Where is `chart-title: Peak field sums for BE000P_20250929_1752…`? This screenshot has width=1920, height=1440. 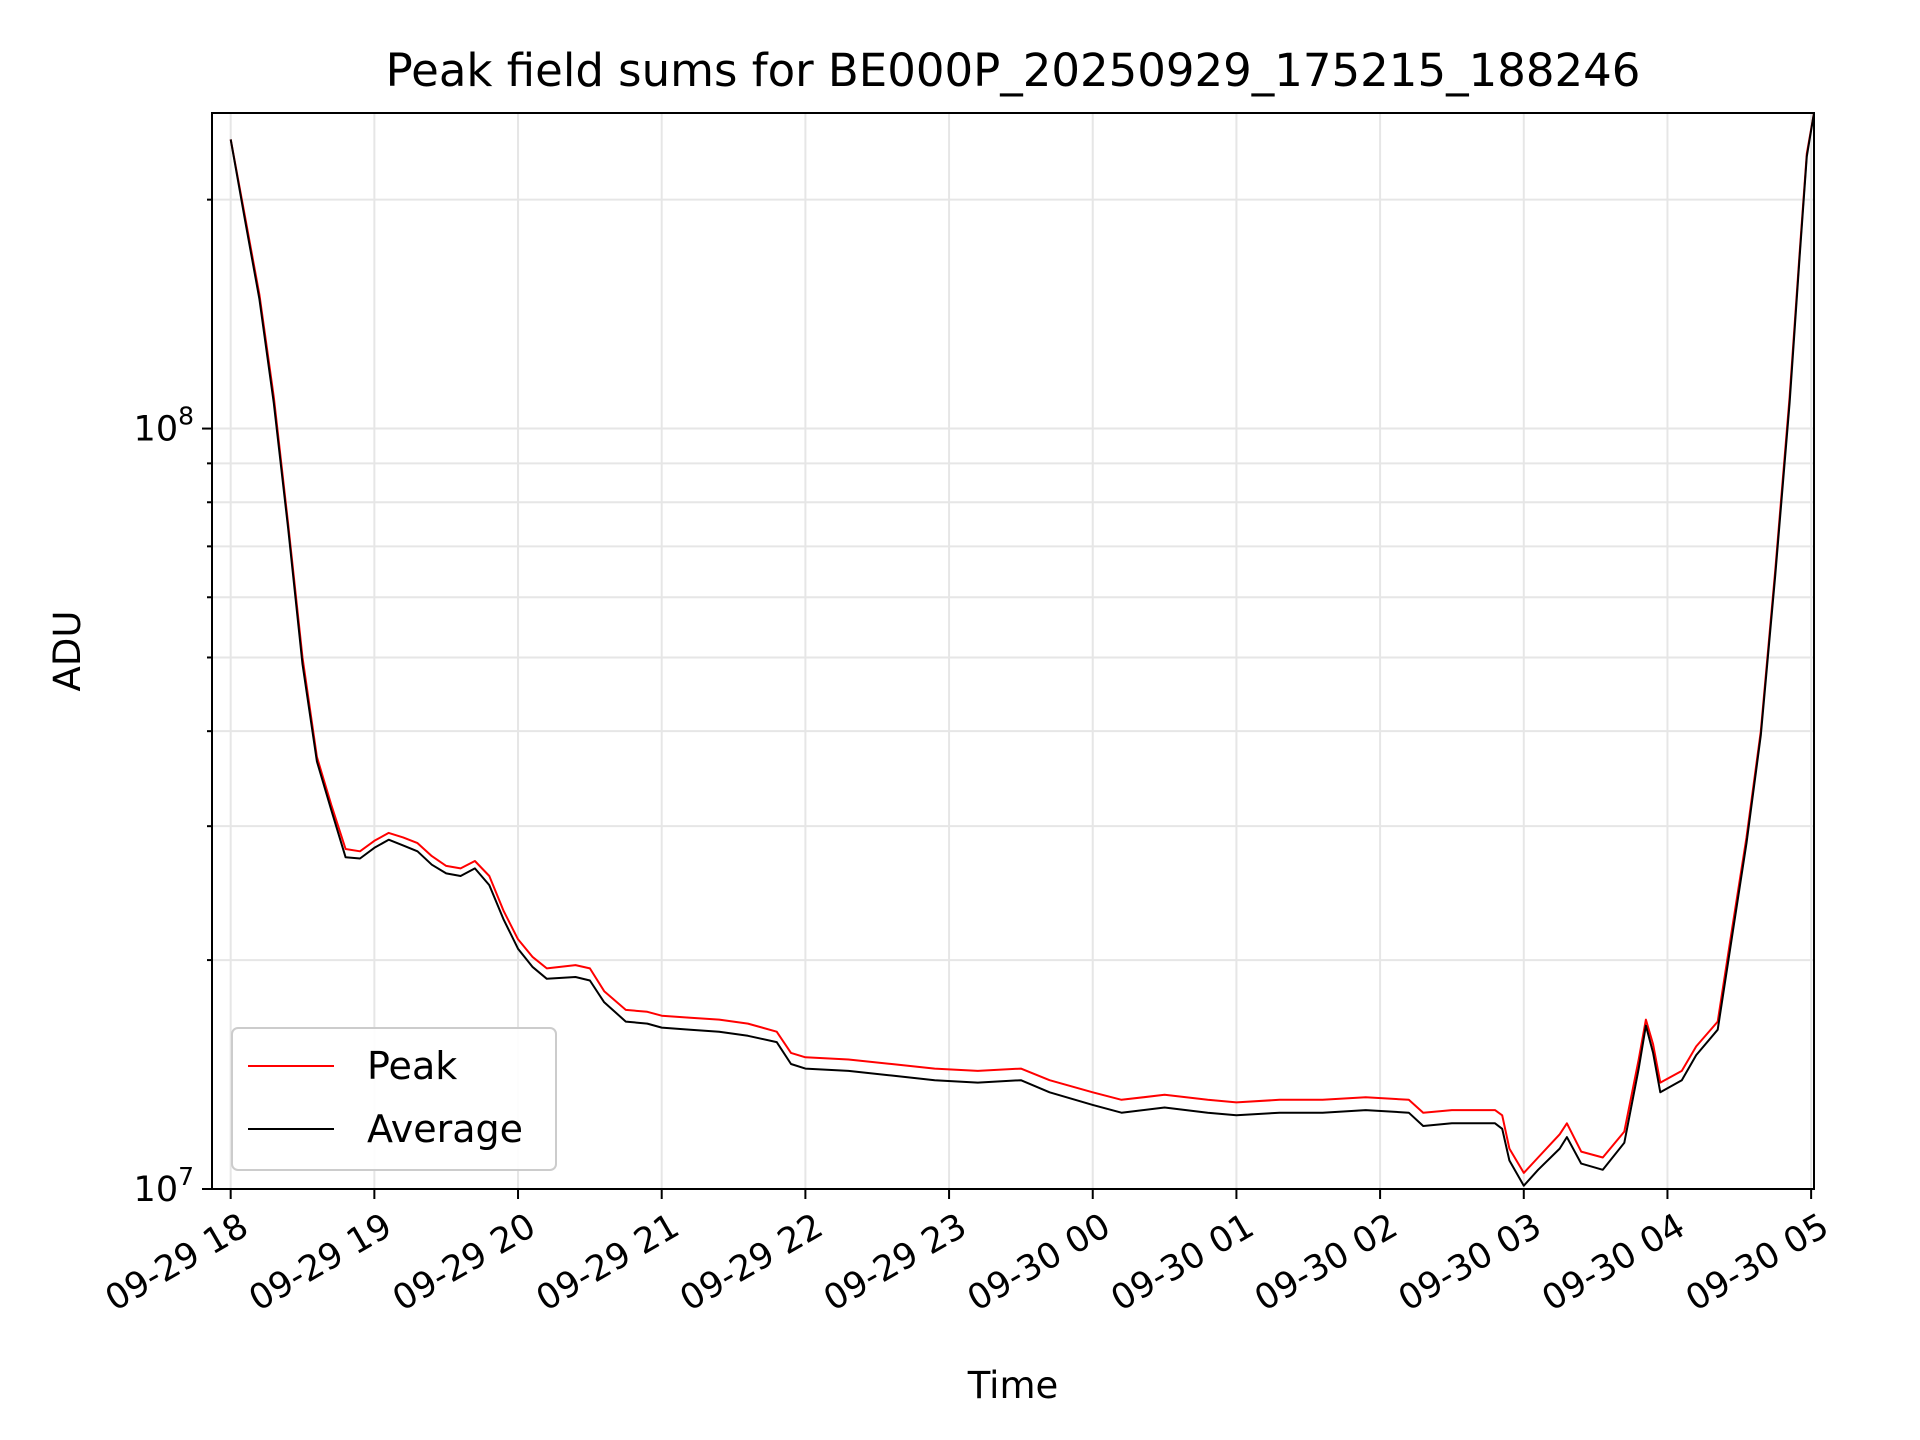
chart-title: Peak field sums for BE000P_20250929_1752… is located at coordinates (1013, 70).